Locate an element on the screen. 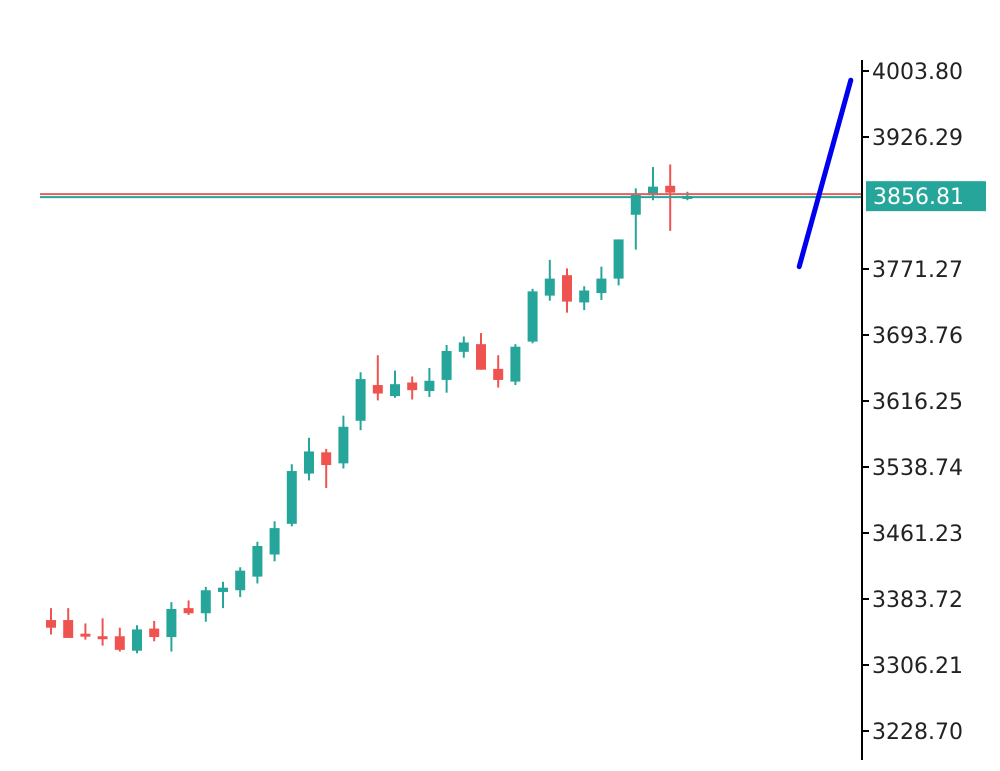  price-axis-label: 3538.74 is located at coordinates (917, 468).